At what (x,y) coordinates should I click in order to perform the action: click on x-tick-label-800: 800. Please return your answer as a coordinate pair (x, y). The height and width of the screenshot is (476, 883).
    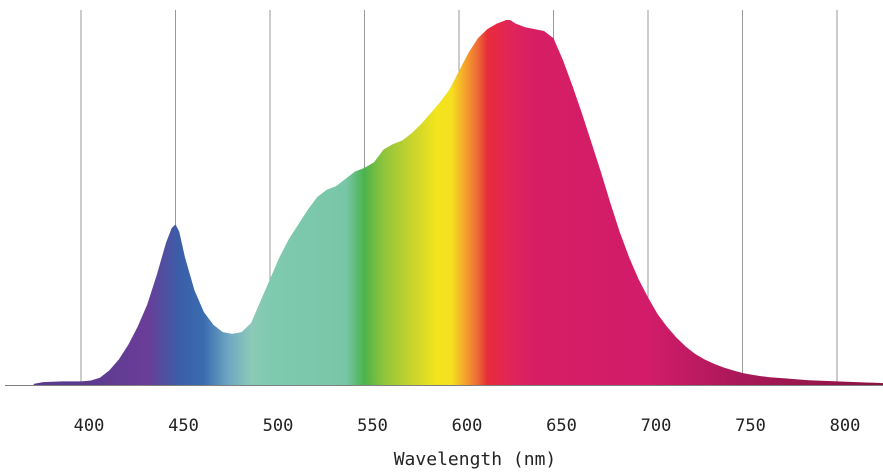
    Looking at the image, I should click on (845, 426).